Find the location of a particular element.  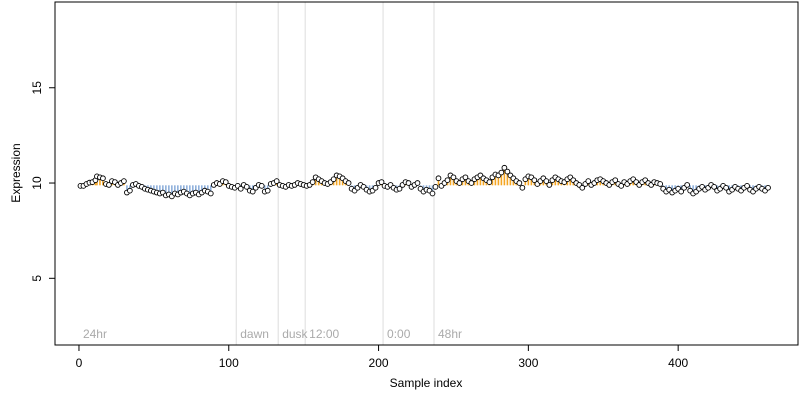

time-marker-label: 24hr is located at coordinates (95, 334).